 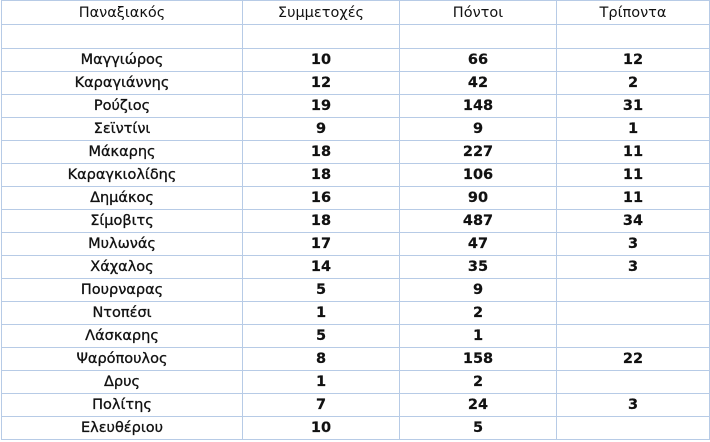 I want to click on player-name-cell: Λάσκαρης, so click(x=122, y=336).